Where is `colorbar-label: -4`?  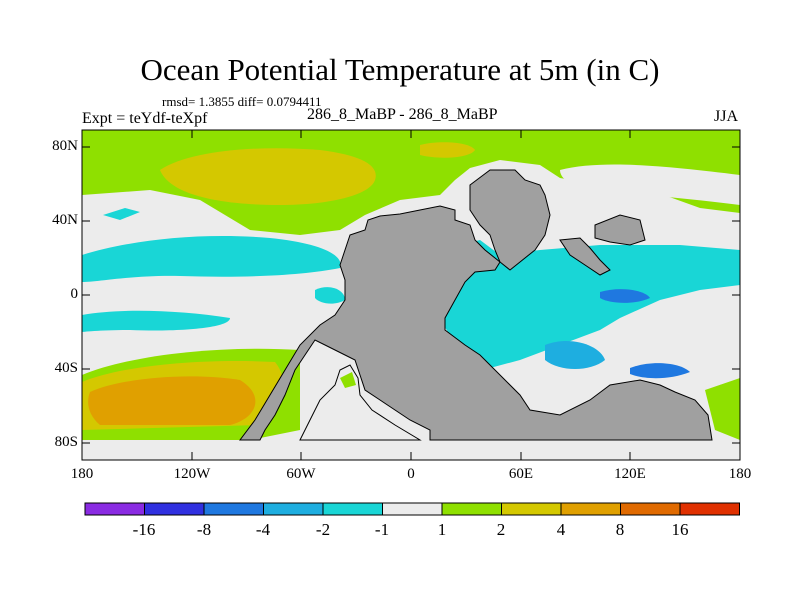
colorbar-label: -4 is located at coordinates (263, 529).